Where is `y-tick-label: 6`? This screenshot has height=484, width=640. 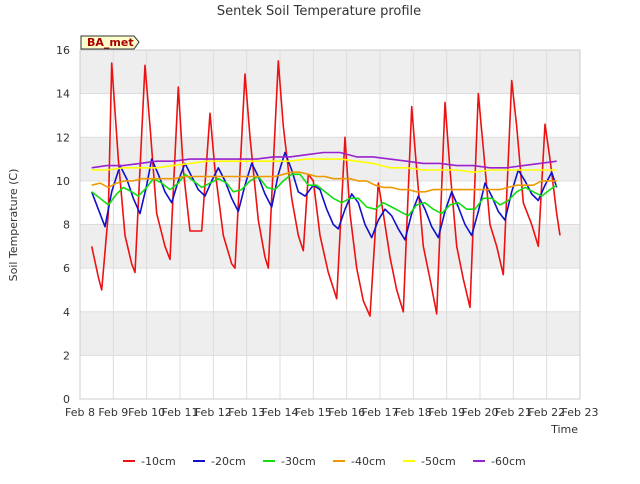 y-tick-label: 6 is located at coordinates (66, 268).